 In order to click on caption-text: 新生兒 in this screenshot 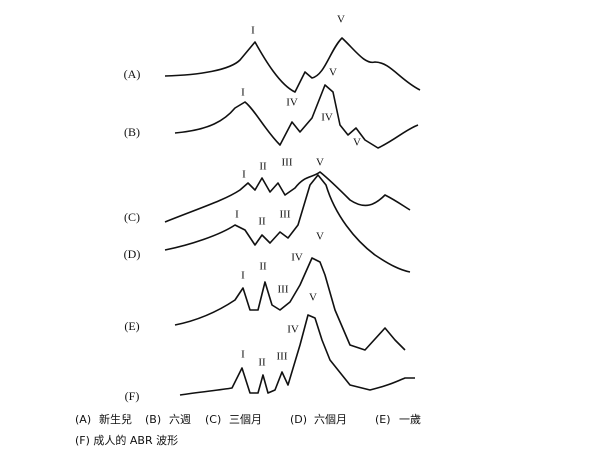, I will do `click(115, 419)`.